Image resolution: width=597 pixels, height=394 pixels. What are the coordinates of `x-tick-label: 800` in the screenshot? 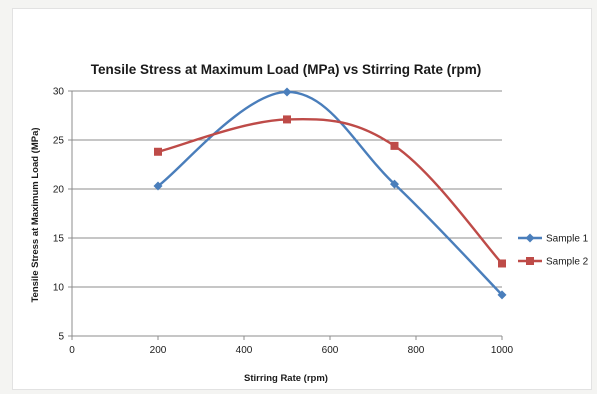 It's located at (416, 350).